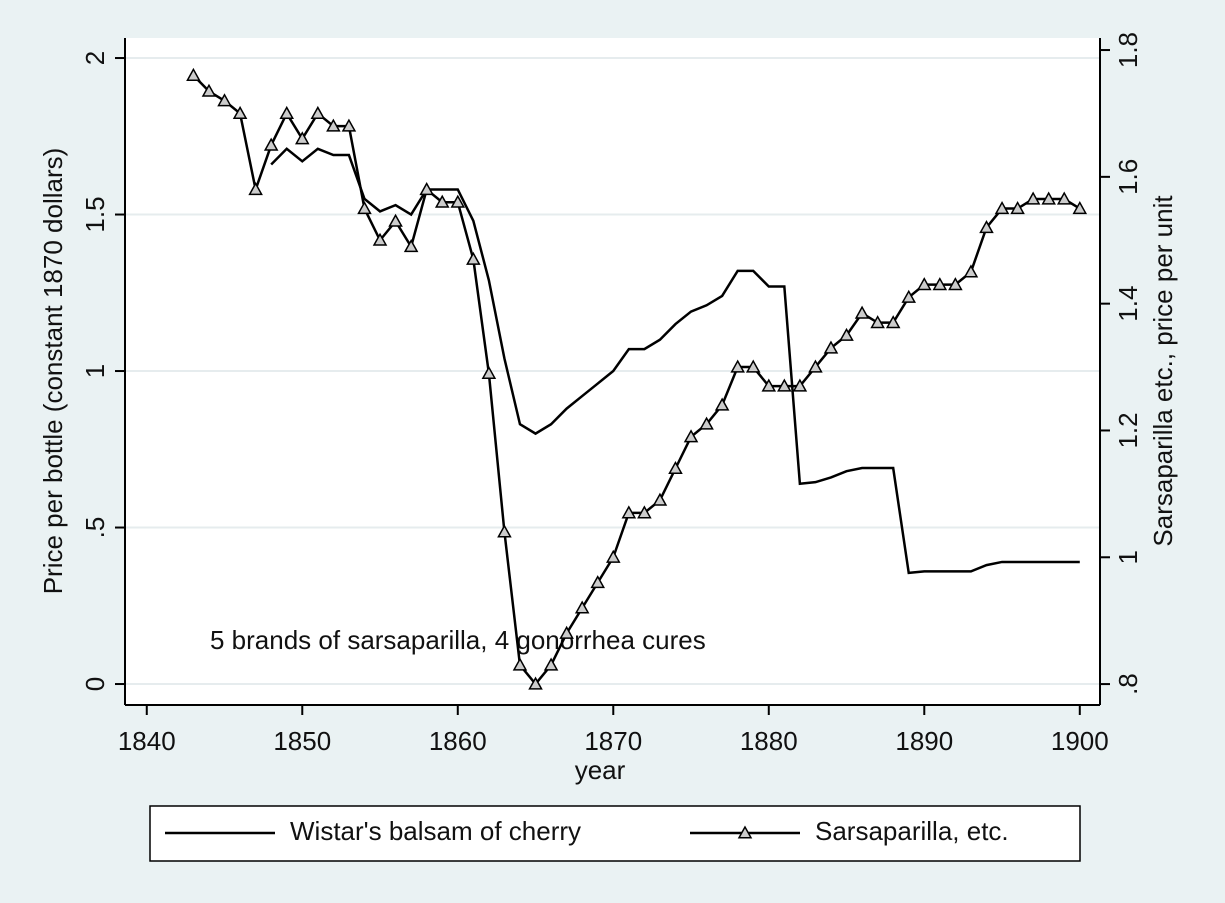  Describe the element at coordinates (613, 741) in the screenshot. I see `x-tick-label: 1870` at that location.